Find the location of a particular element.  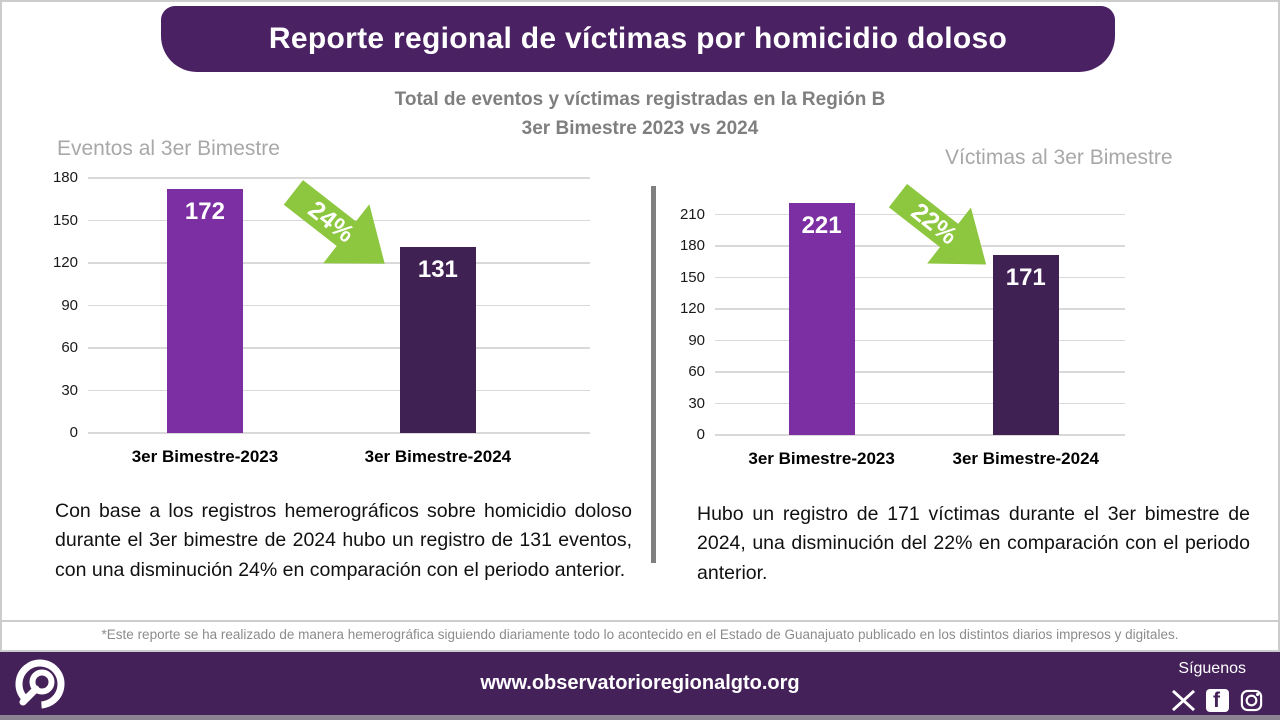

bar-3er-bimestre-2024: 131 is located at coordinates (437, 340).